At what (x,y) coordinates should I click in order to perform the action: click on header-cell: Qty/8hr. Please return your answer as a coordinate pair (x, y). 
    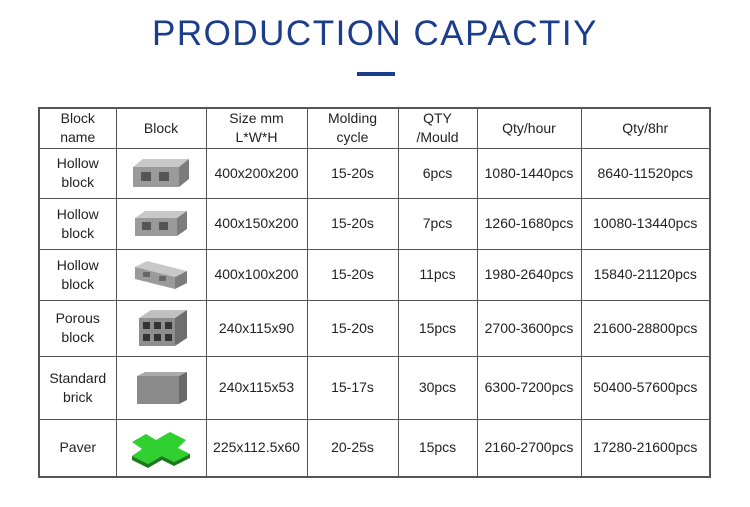
    Looking at the image, I should click on (645, 128).